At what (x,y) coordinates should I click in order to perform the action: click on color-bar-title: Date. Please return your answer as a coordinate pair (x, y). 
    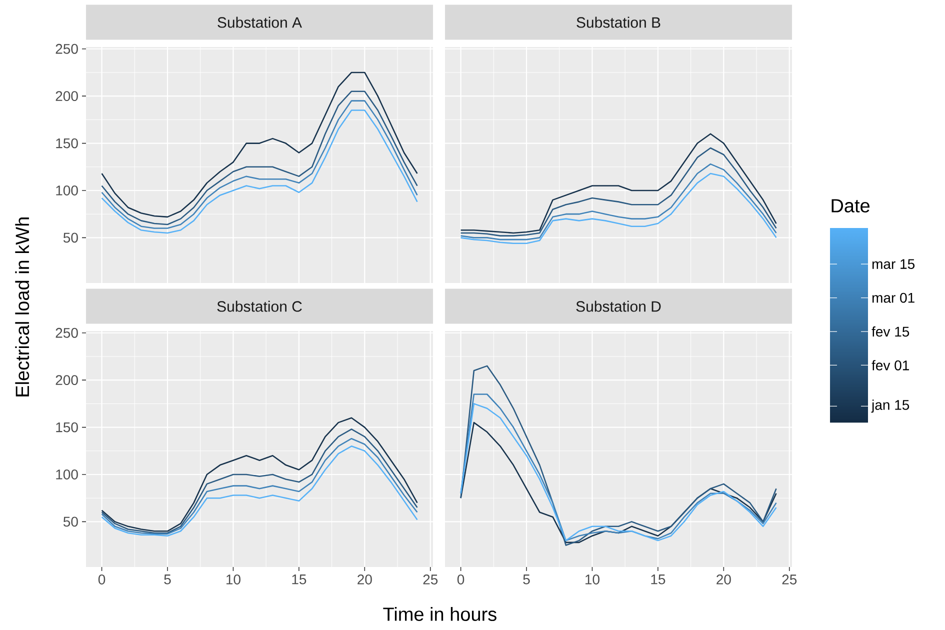
    Looking at the image, I should click on (851, 205).